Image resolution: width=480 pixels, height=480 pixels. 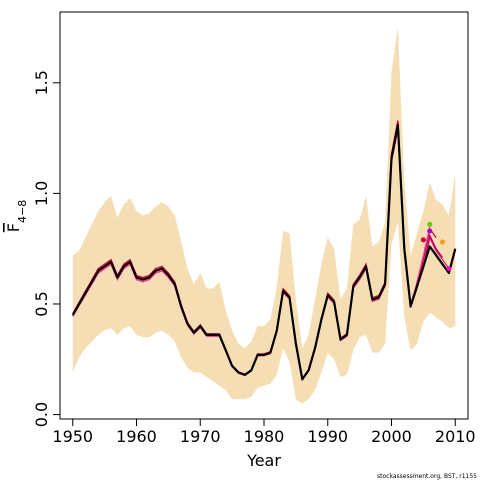 I want to click on x-tick-label: 1950, so click(x=72, y=436).